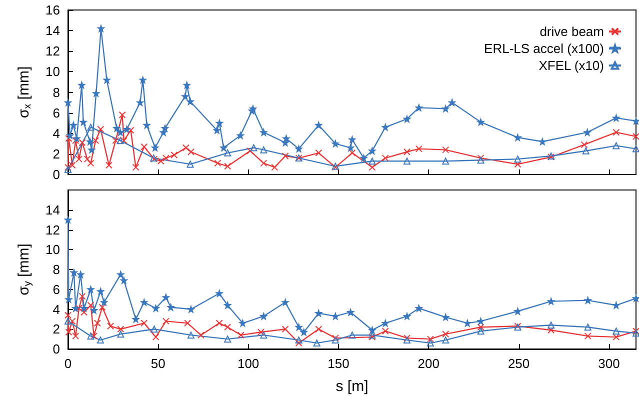  Describe the element at coordinates (56, 112) in the screenshot. I see `y-tick-label: 6` at that location.